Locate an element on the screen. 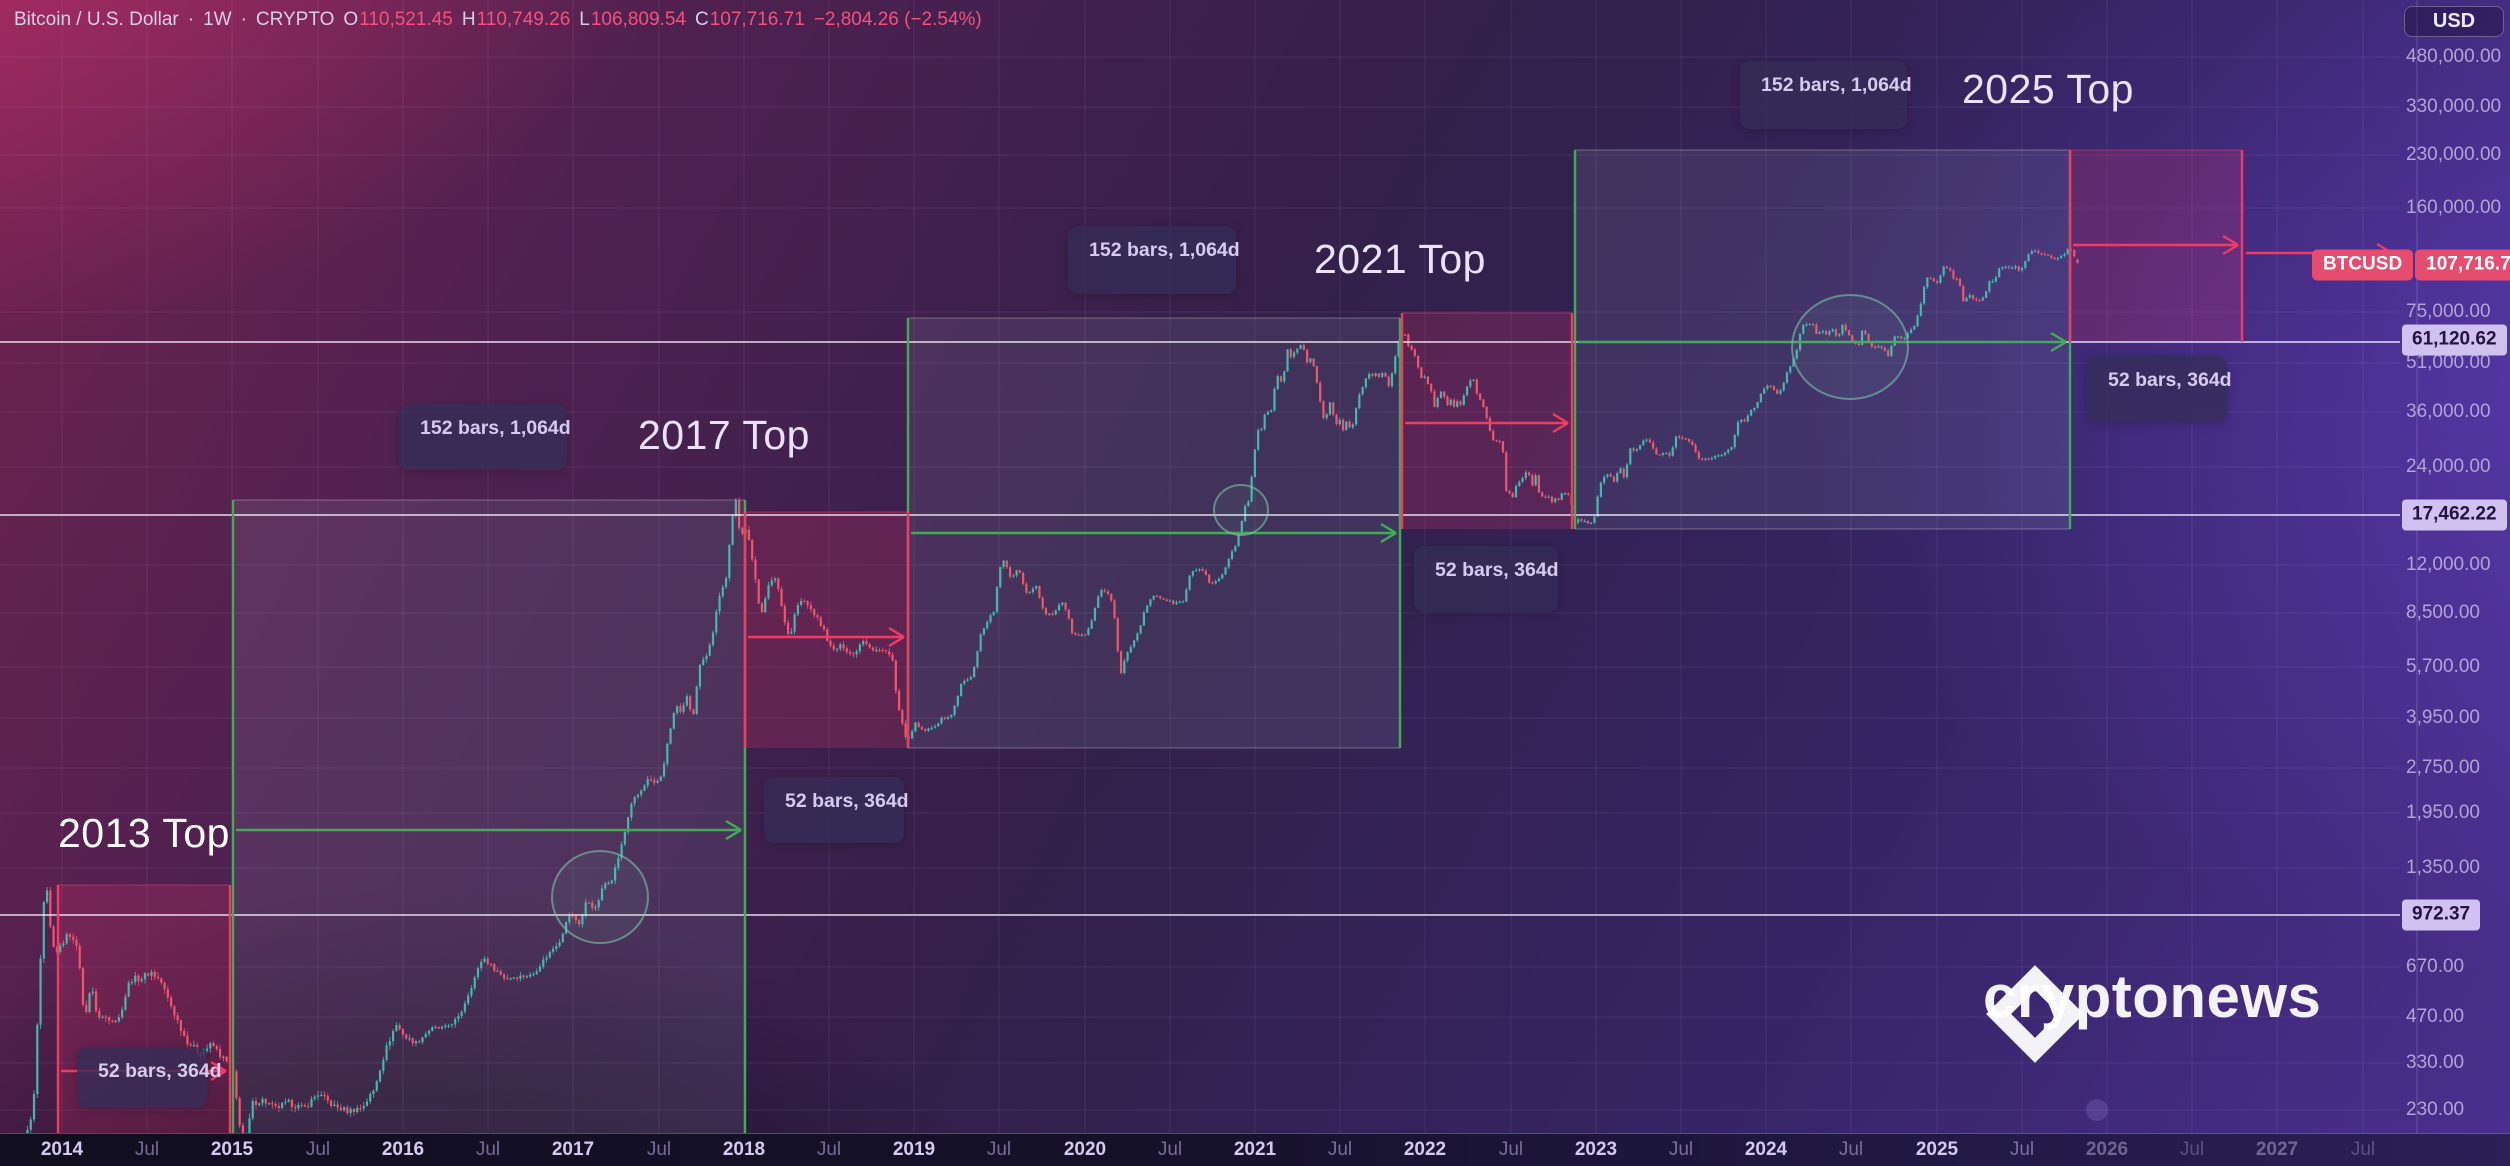 This screenshot has height=1166, width=2510. price-tick-label: 480,000.00 is located at coordinates (2454, 56).